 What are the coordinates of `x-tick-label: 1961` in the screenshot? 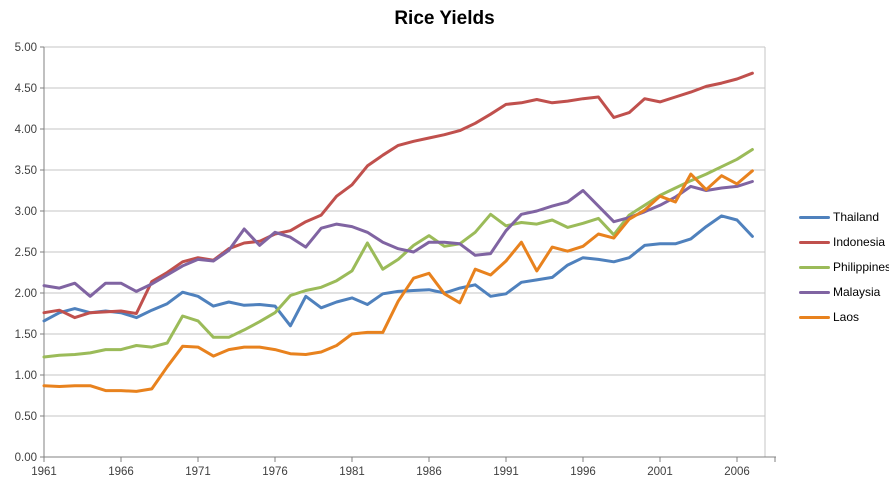 It's located at (44, 472).